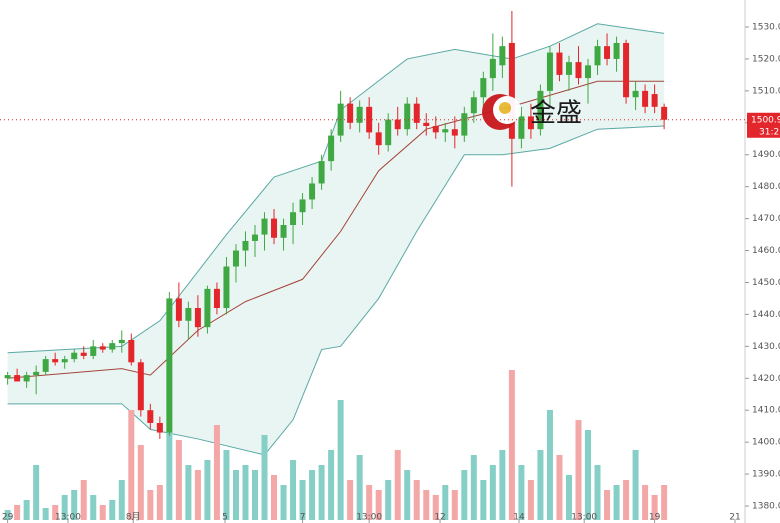 The image size is (780, 523). Describe the element at coordinates (766, 315) in the screenshot. I see `y-tick-label: 1440.00` at that location.